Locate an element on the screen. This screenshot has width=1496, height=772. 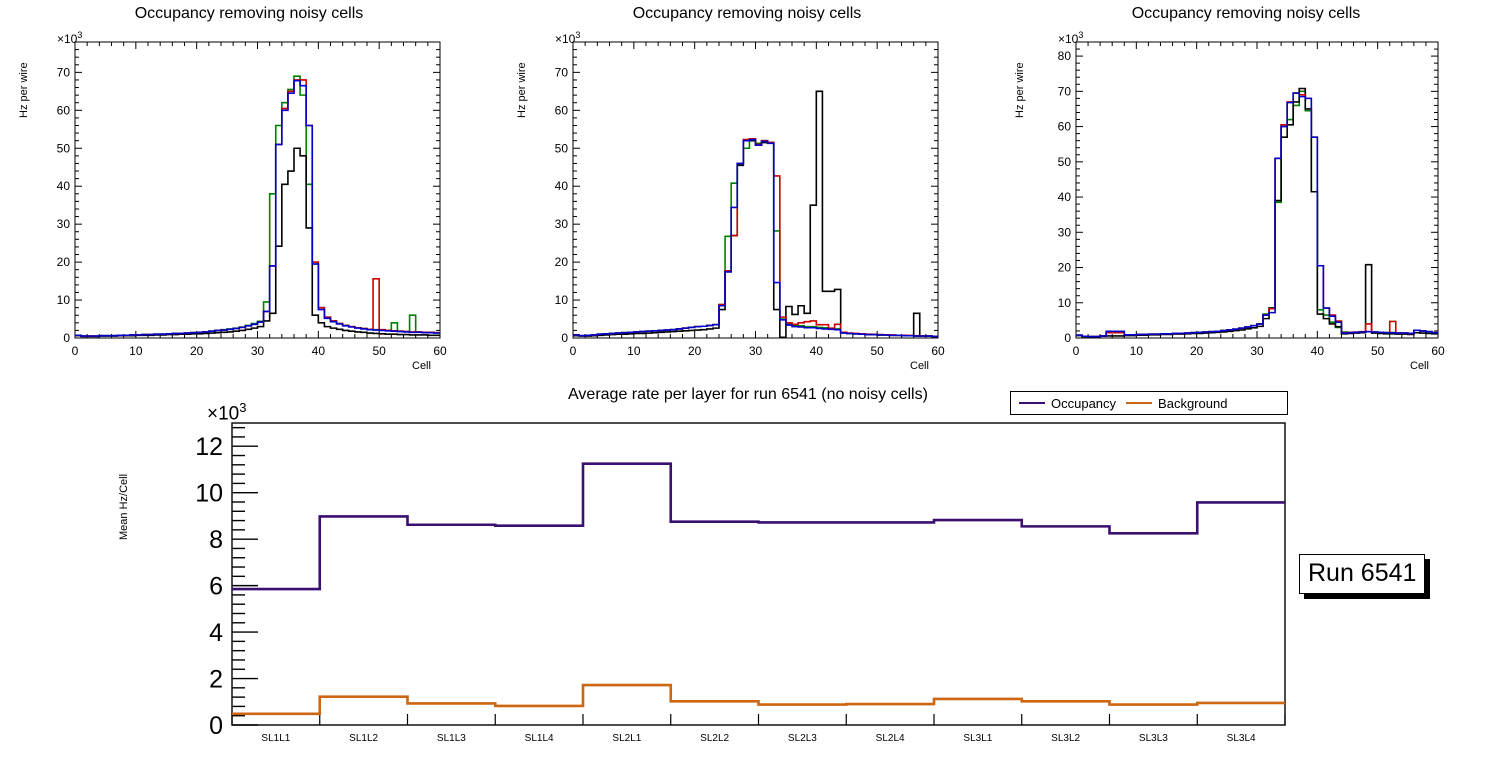
legend-label-occupancy: Occupancy is located at coordinates (1084, 403).